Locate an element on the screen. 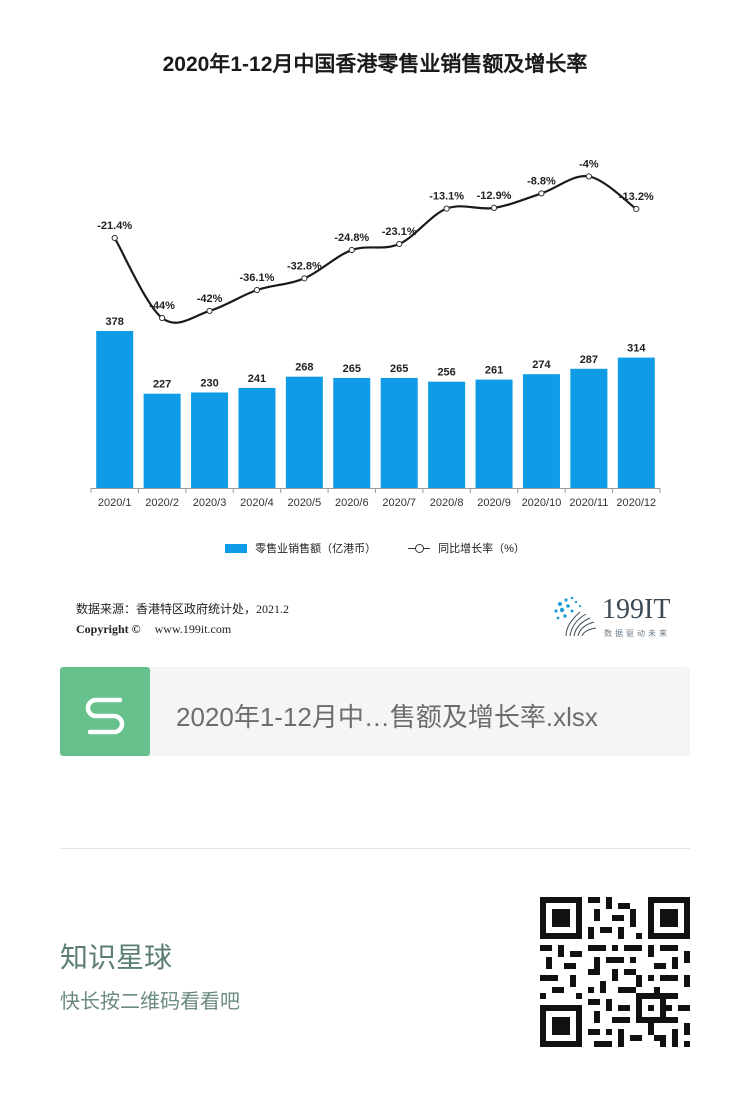  growth-rate-line is located at coordinates (375, 249).